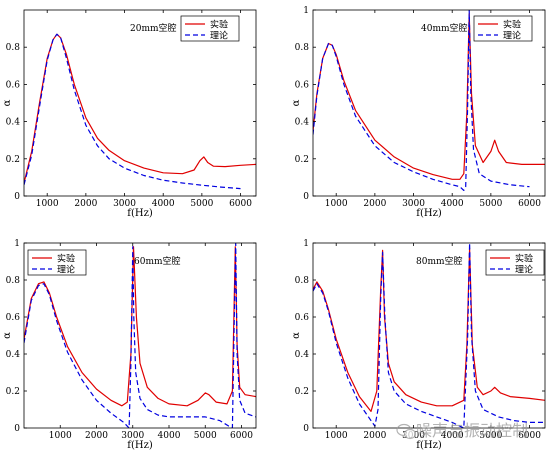 This screenshot has height=457, width=558. What do you see at coordinates (157, 261) in the screenshot?
I see `chart-title: 60mm空腔` at bounding box center [157, 261].